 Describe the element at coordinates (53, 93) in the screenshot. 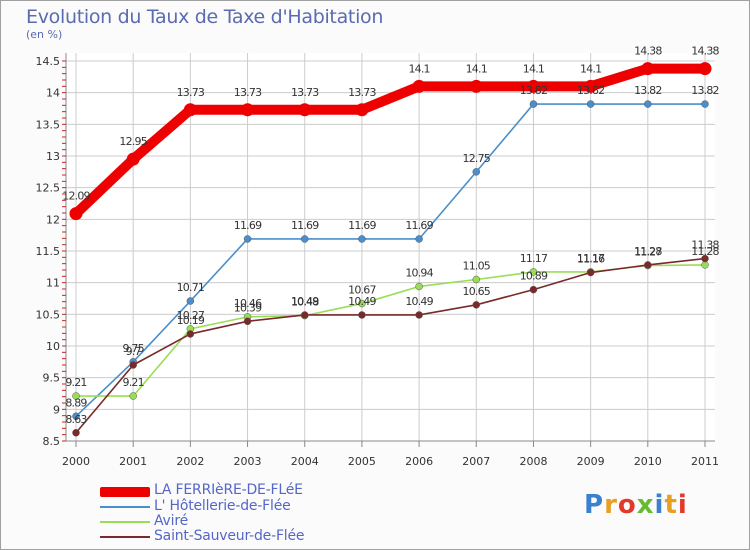

I see `y-tick-label: 14` at that location.